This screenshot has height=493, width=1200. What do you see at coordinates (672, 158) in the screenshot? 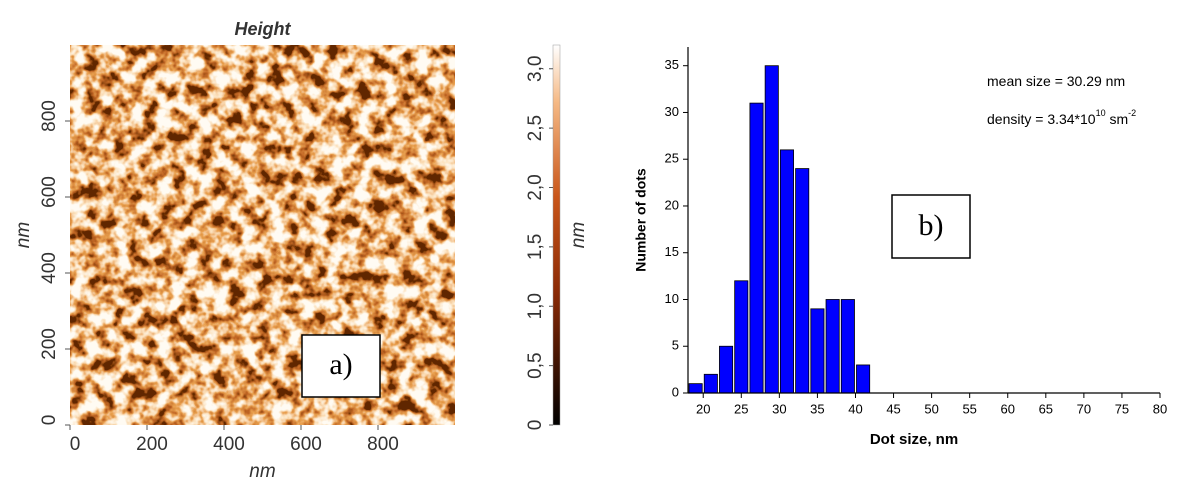
I see `y-tick-label: 25` at bounding box center [672, 158].